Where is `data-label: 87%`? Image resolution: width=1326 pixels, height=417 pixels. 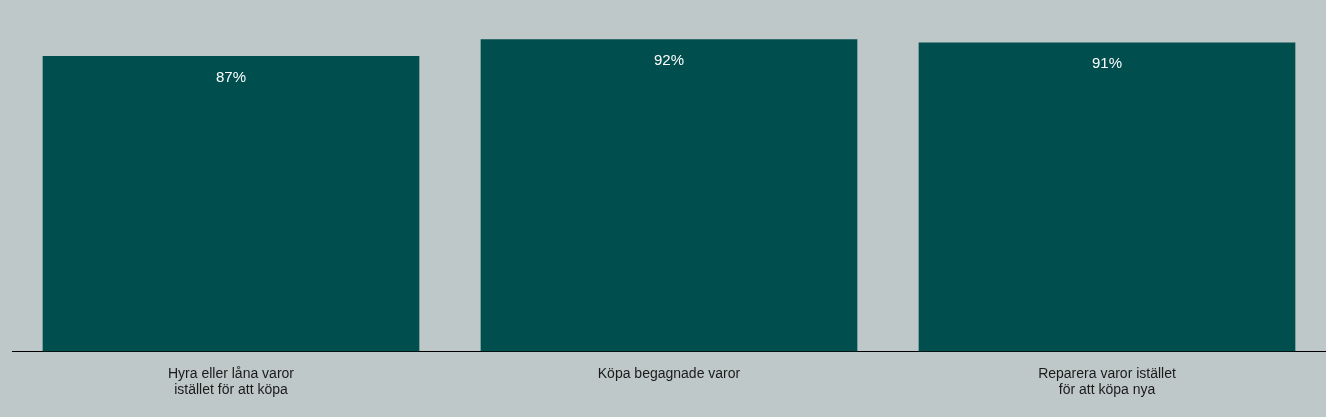 data-label: 87% is located at coordinates (231, 76).